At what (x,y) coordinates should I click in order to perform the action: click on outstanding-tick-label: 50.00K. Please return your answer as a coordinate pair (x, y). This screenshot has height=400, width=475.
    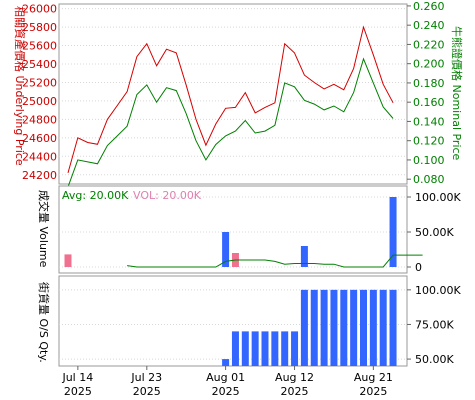
    Looking at the image, I should click on (434, 359).